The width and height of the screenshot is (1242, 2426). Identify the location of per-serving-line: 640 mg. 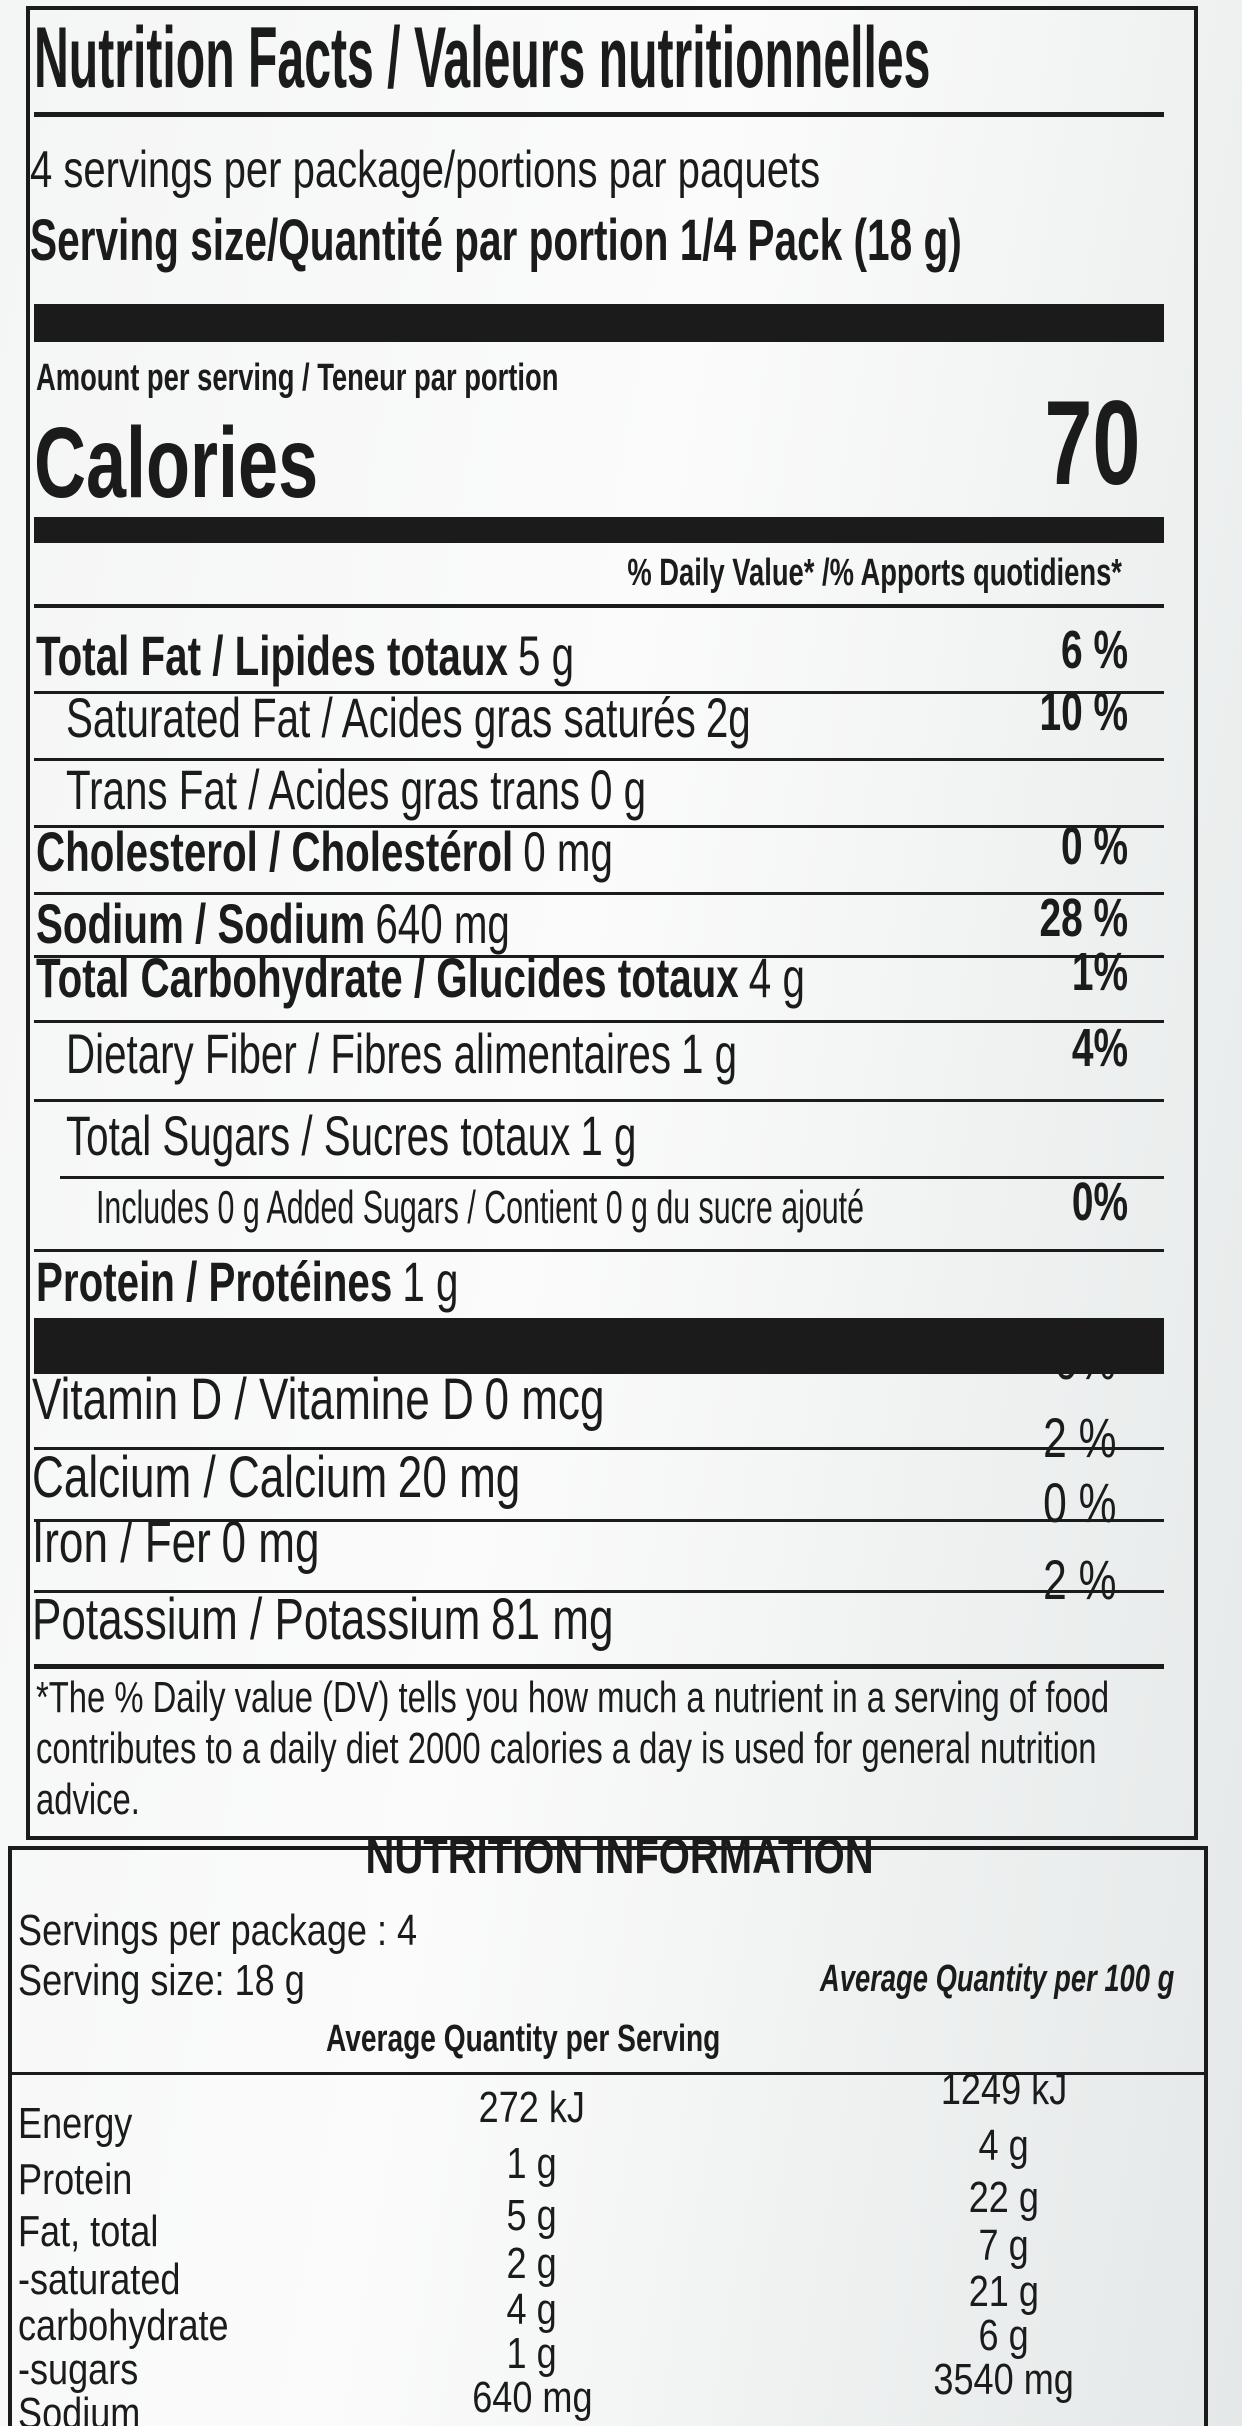
(532, 2398).